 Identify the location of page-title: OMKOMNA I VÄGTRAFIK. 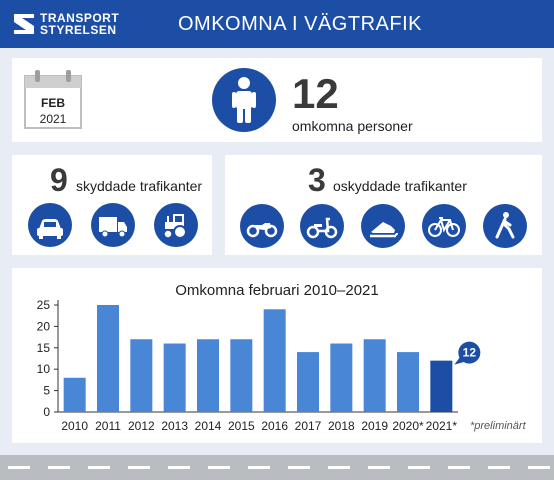
(300, 24).